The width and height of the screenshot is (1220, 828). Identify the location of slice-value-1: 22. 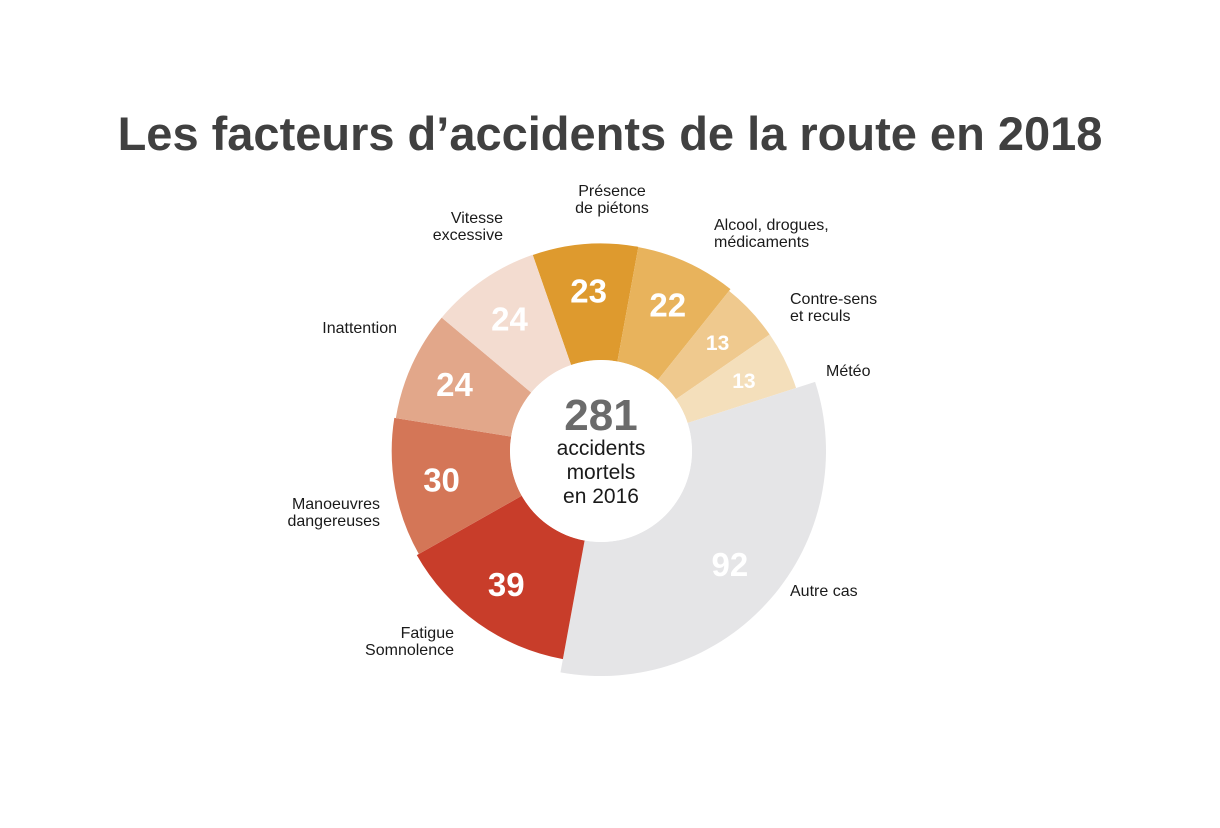
(667, 305).